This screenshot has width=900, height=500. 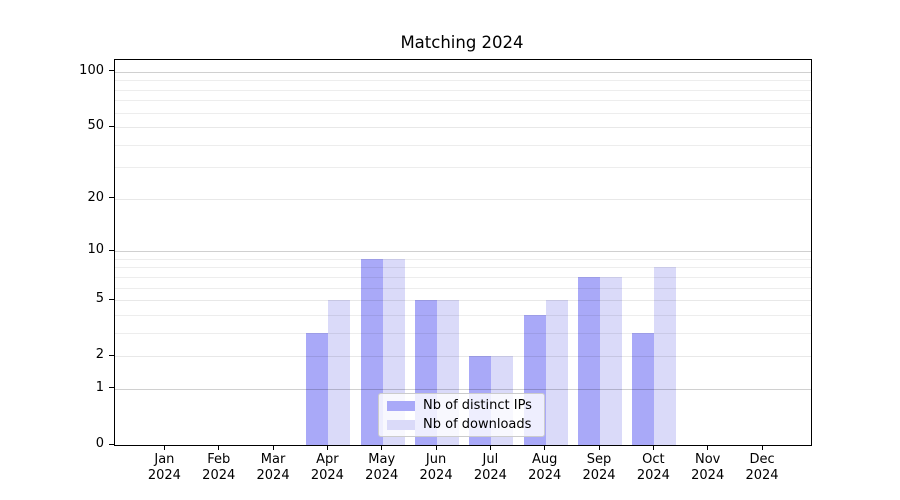 What do you see at coordinates (219, 467) in the screenshot?
I see `x-tick-label: Feb 2024` at bounding box center [219, 467].